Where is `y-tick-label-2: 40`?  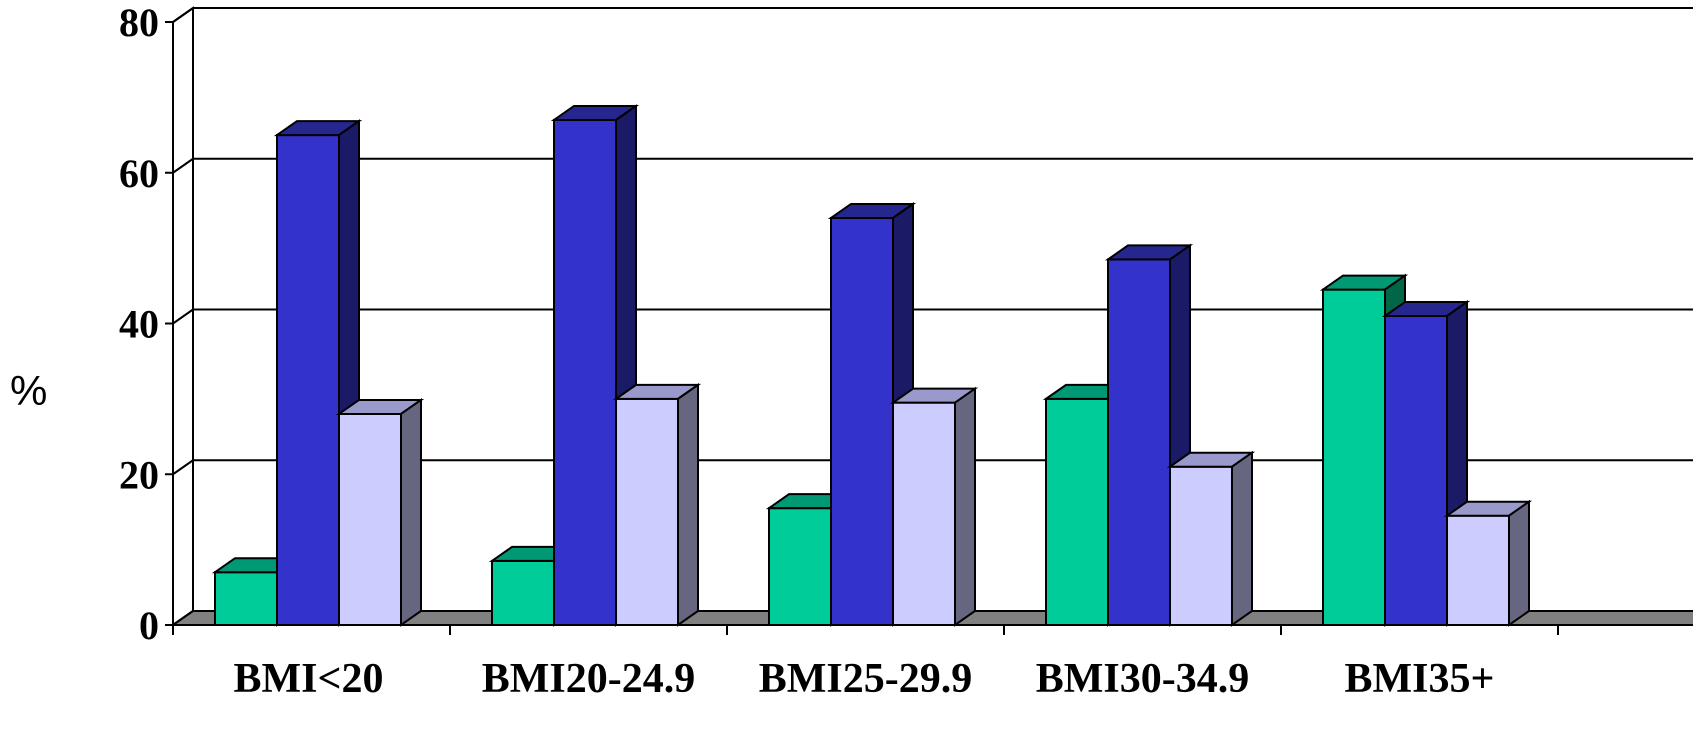
y-tick-label-2: 40 is located at coordinates (139, 324).